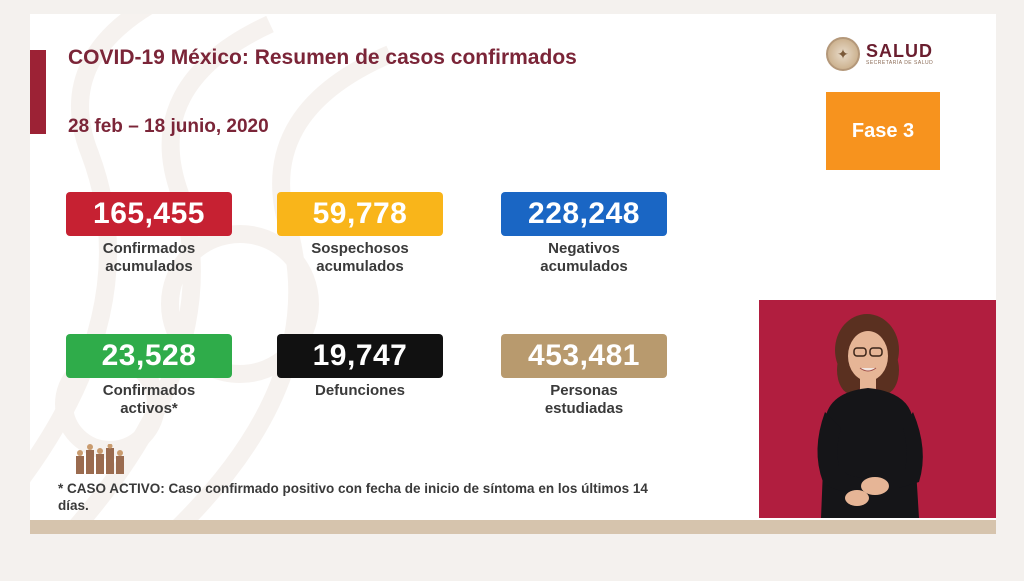 Image resolution: width=1024 pixels, height=581 pixels. What do you see at coordinates (584, 257) in the screenshot?
I see `stat-label: Negativos acumulados` at bounding box center [584, 257].